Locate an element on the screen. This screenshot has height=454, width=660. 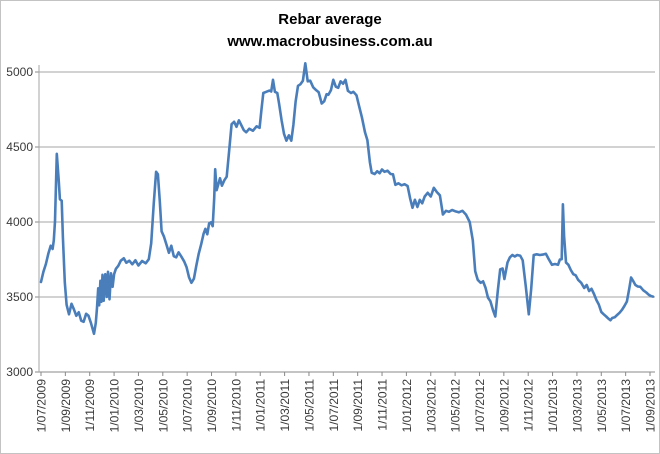
x-tick-label: 1/05/2011 is located at coordinates (309, 405).